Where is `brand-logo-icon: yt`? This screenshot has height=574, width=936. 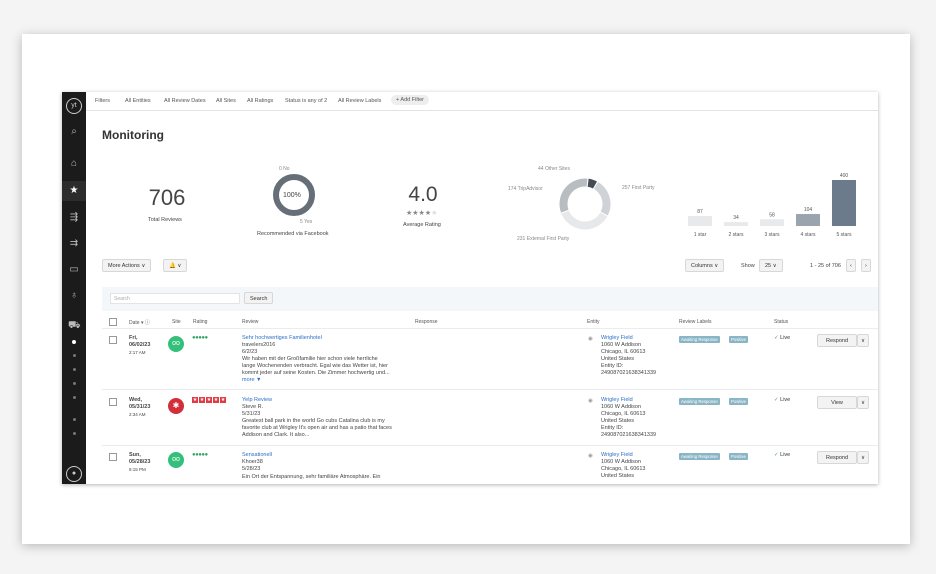
brand-logo-icon: yt is located at coordinates (74, 106).